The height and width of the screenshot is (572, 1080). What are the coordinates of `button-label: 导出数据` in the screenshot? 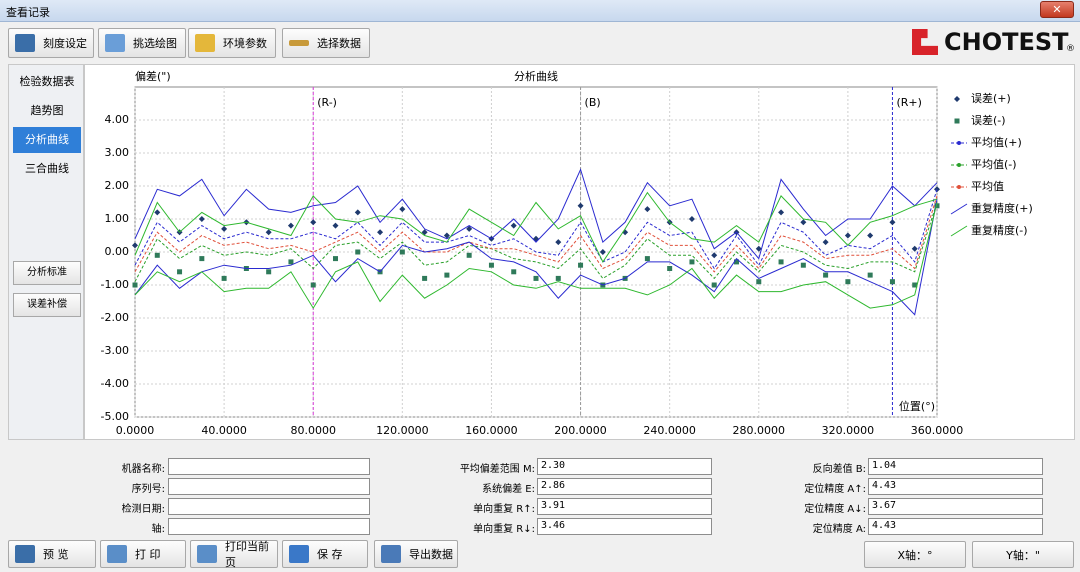 It's located at (431, 554).